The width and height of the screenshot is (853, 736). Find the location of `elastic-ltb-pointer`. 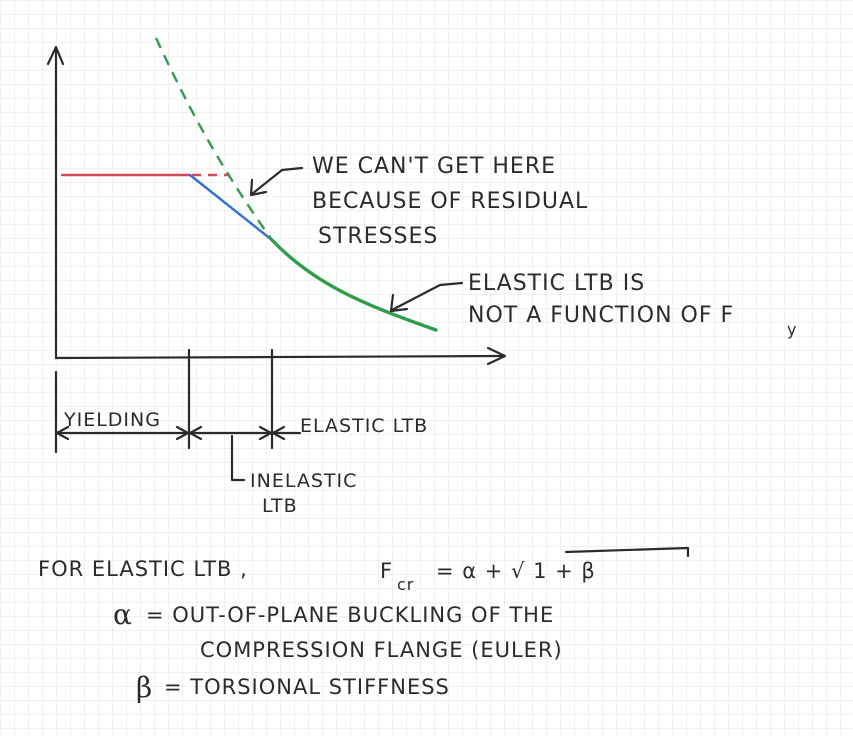

elastic-ltb-pointer is located at coordinates (427, 296).